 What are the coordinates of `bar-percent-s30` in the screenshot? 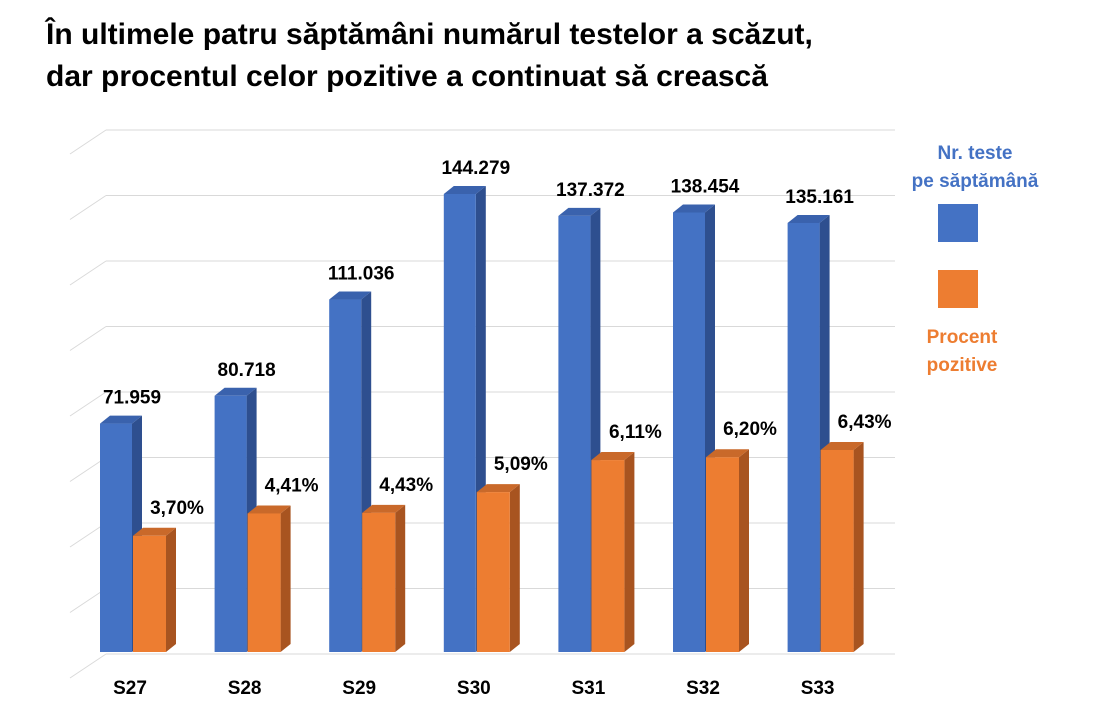 It's located at (498, 568).